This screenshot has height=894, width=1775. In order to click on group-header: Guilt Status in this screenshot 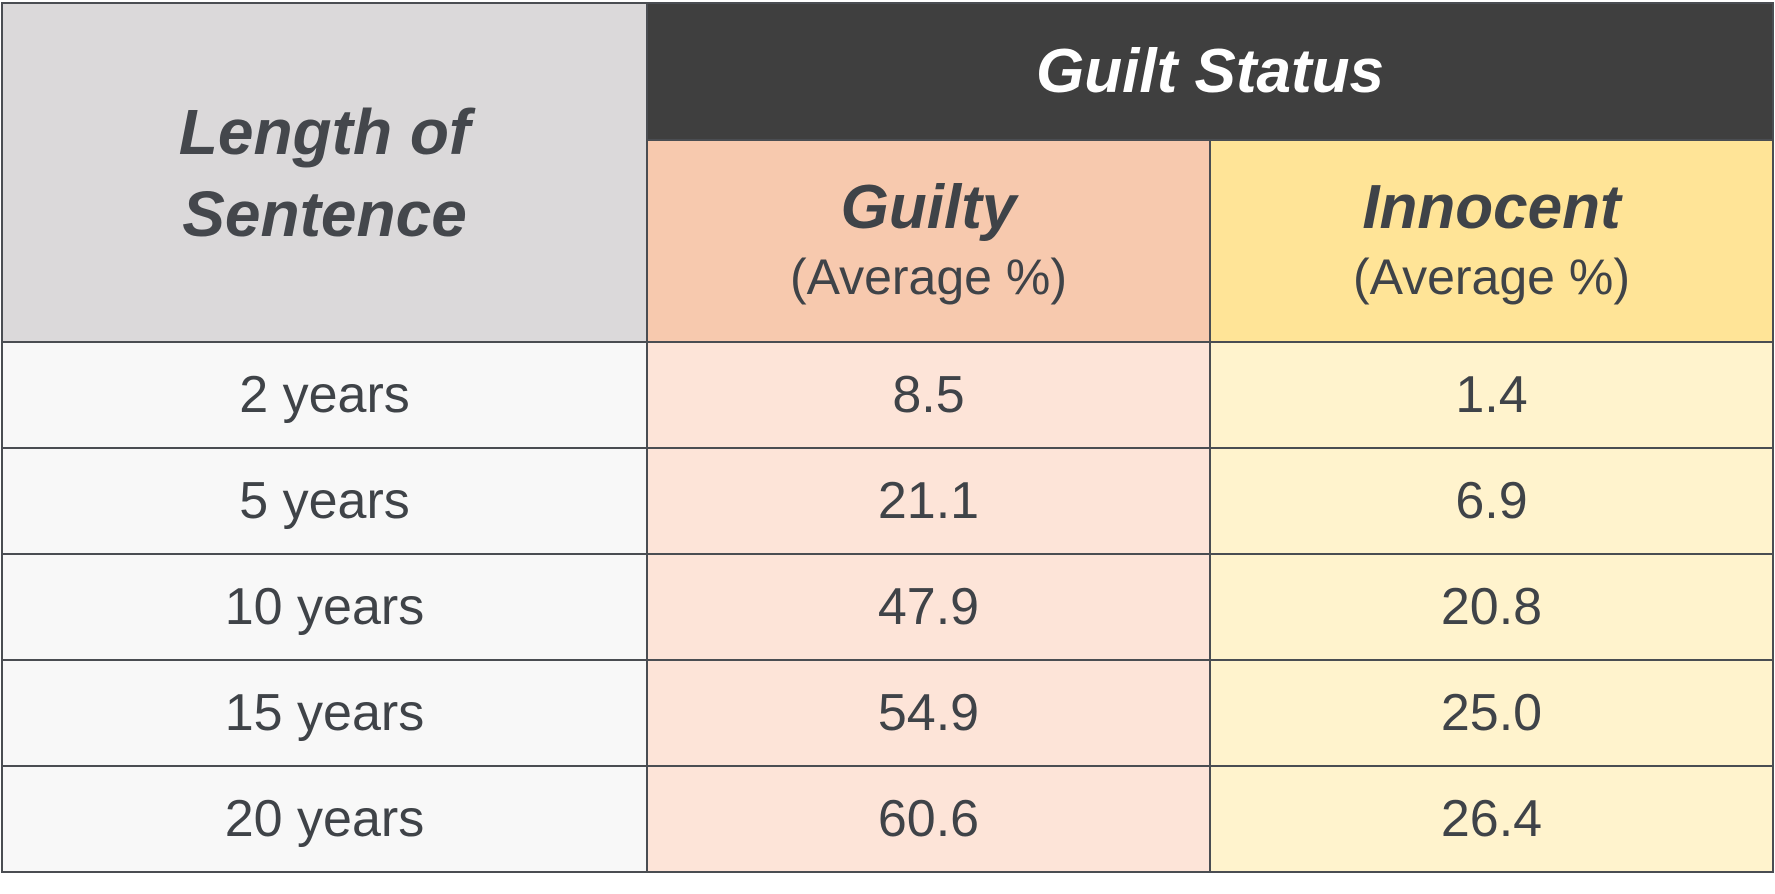, I will do `click(1210, 71)`.